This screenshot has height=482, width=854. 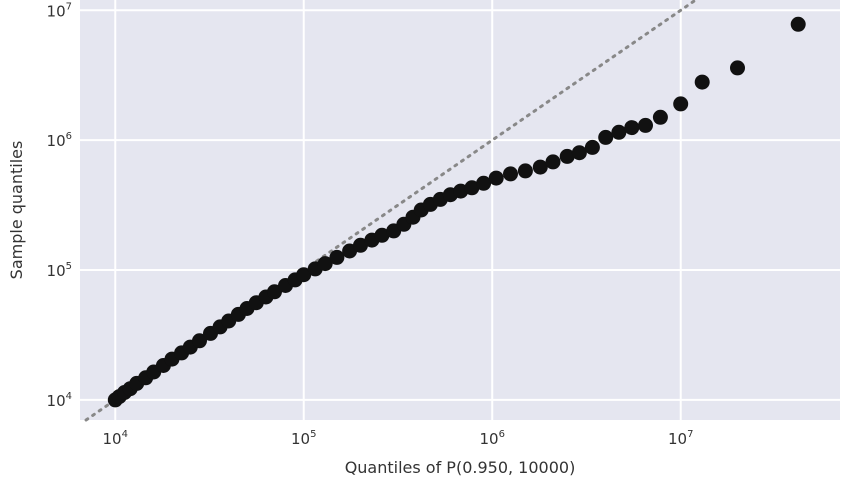 What do you see at coordinates (460, 467) in the screenshot?
I see `x-axis-label: Quantiles of P(0.950, 10000)` at bounding box center [460, 467].